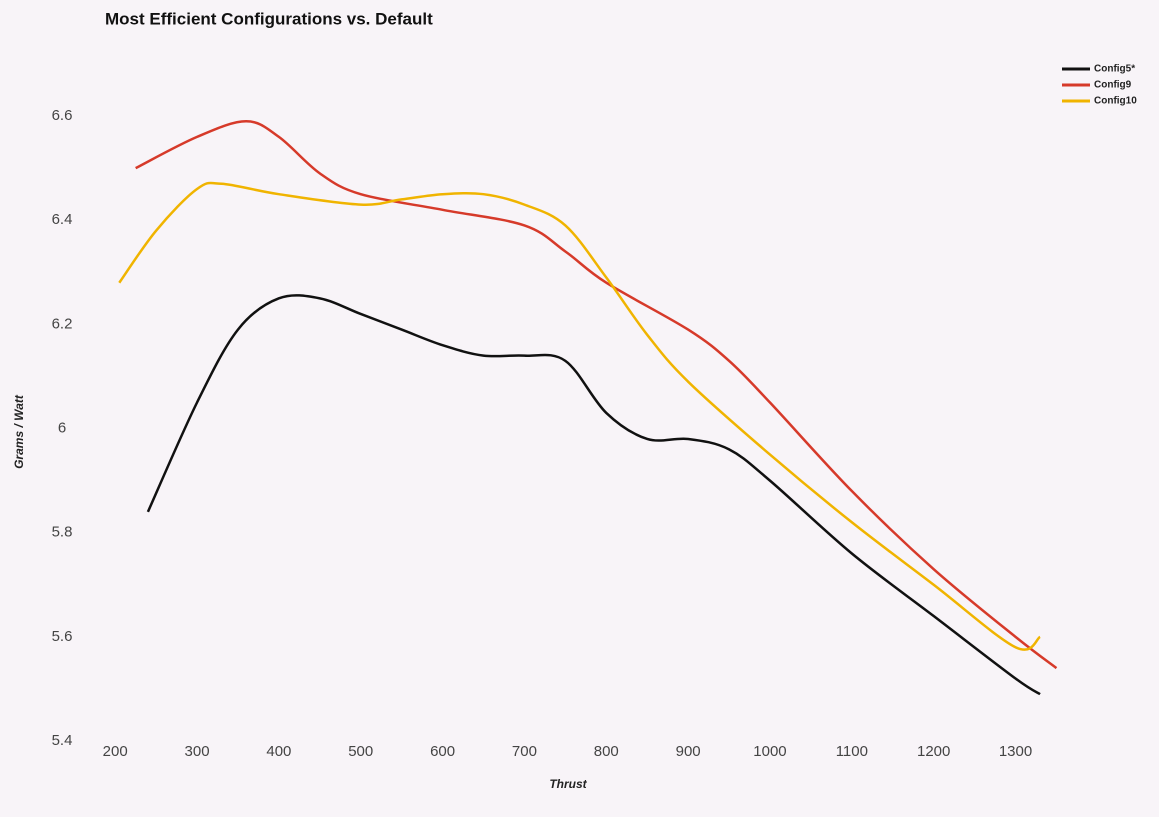 This screenshot has width=1159, height=817. What do you see at coordinates (933, 751) in the screenshot?
I see `x-tick-label: 1200` at bounding box center [933, 751].